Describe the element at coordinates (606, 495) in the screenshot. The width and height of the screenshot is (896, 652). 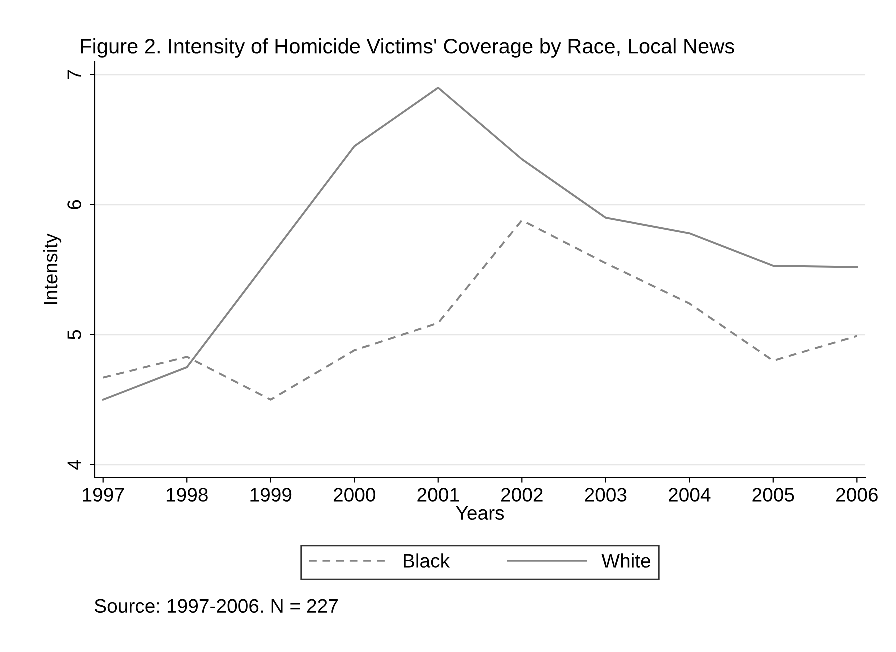
I see `x-tick-label: 2003` at that location.